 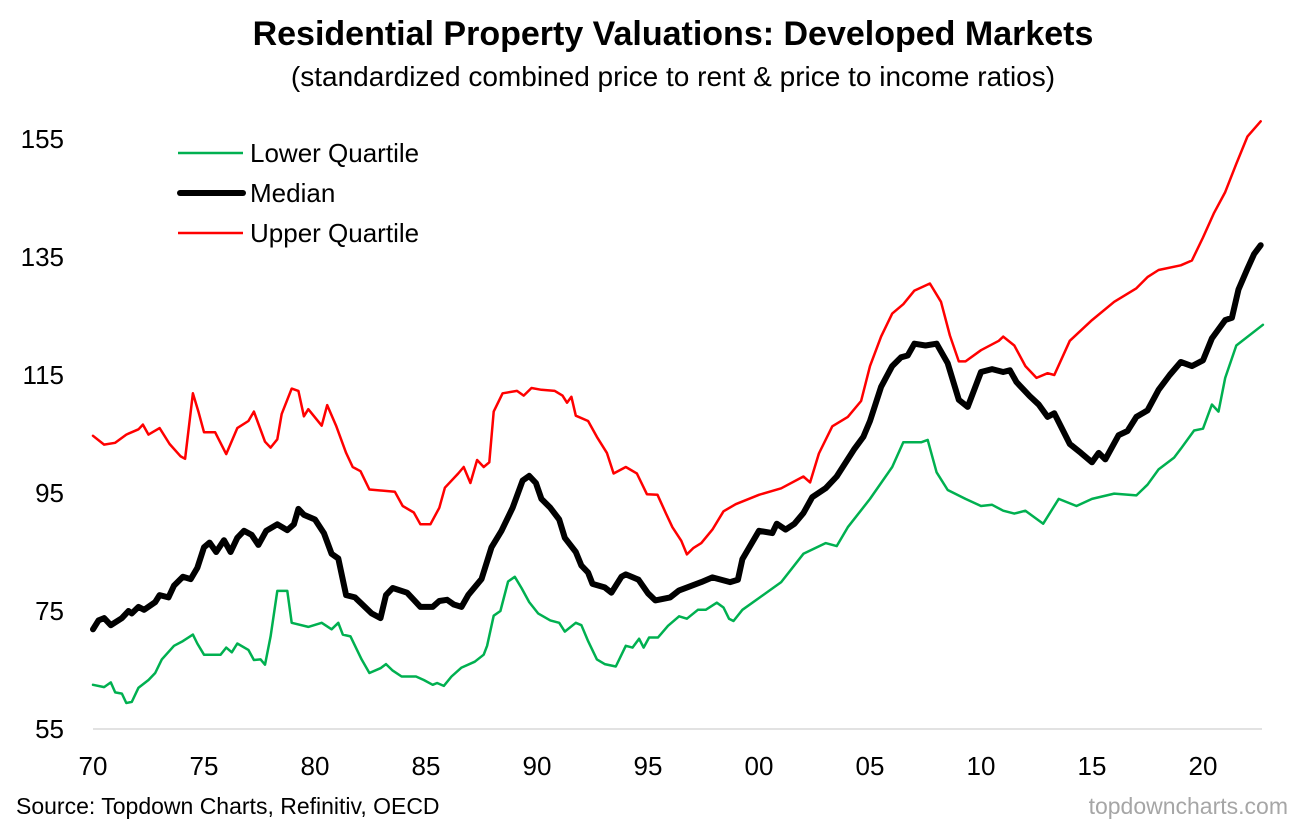 I want to click on x-tick-label: 20, so click(x=1203, y=766).